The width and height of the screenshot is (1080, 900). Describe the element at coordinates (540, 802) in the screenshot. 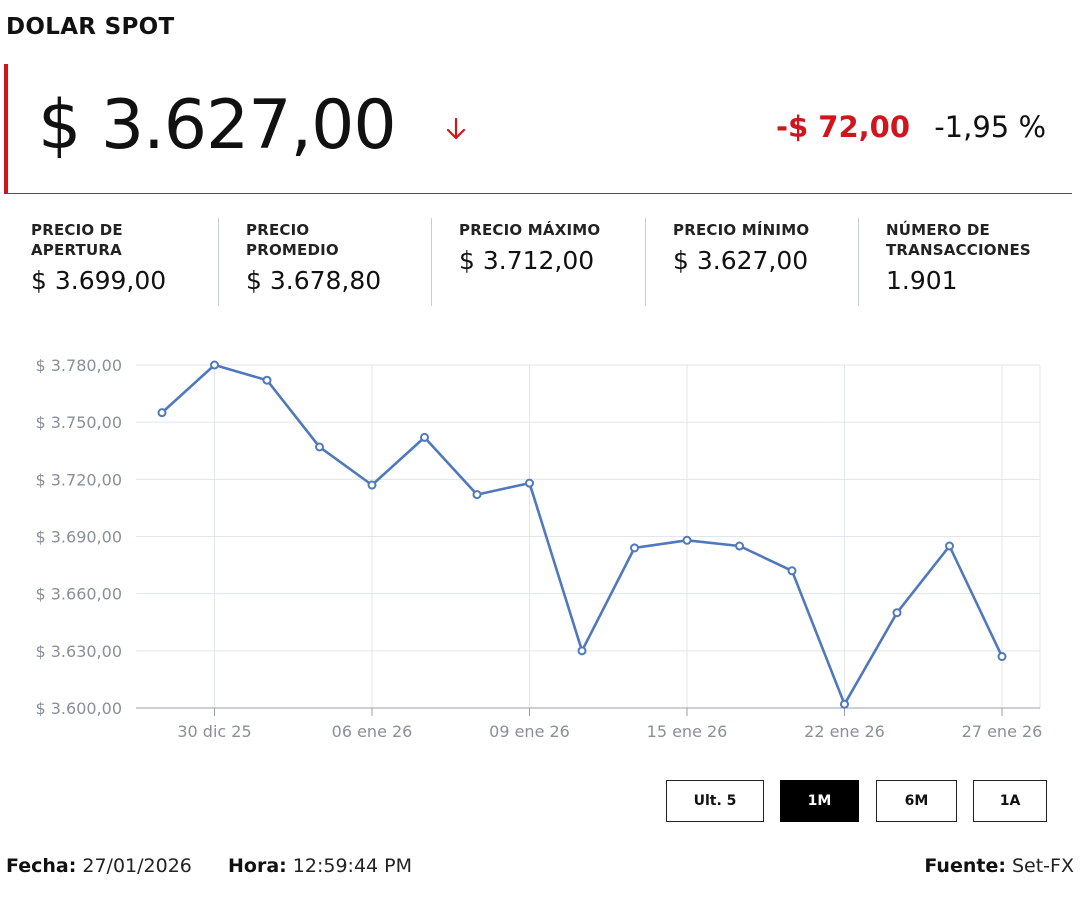

I see `range-selector: Ult. 5 1M 6M 1A` at that location.